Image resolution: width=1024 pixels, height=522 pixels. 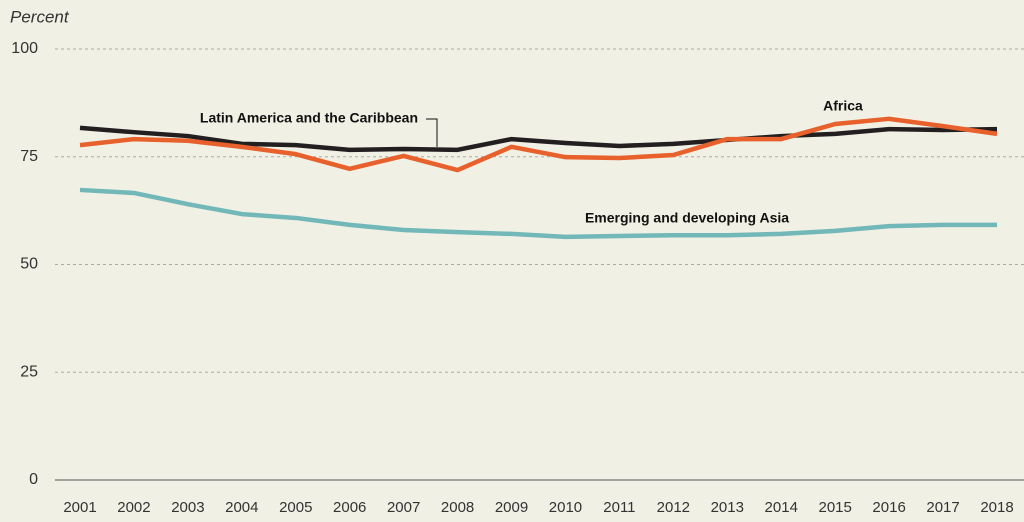 What do you see at coordinates (24, 48) in the screenshot?
I see `y-tick-label: 100` at bounding box center [24, 48].